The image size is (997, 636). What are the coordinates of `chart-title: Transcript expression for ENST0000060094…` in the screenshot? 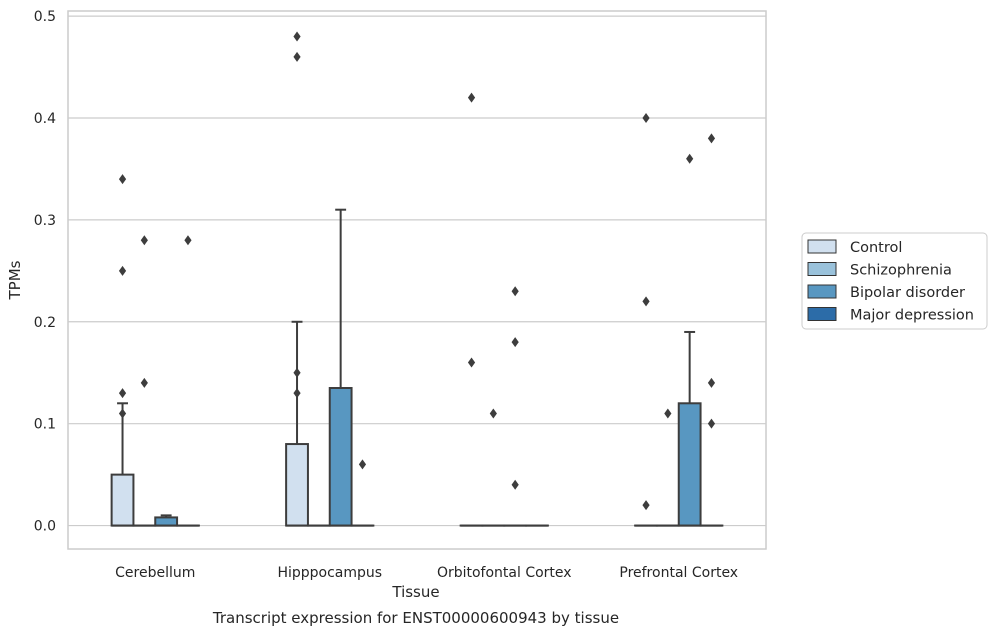 It's located at (415, 618).